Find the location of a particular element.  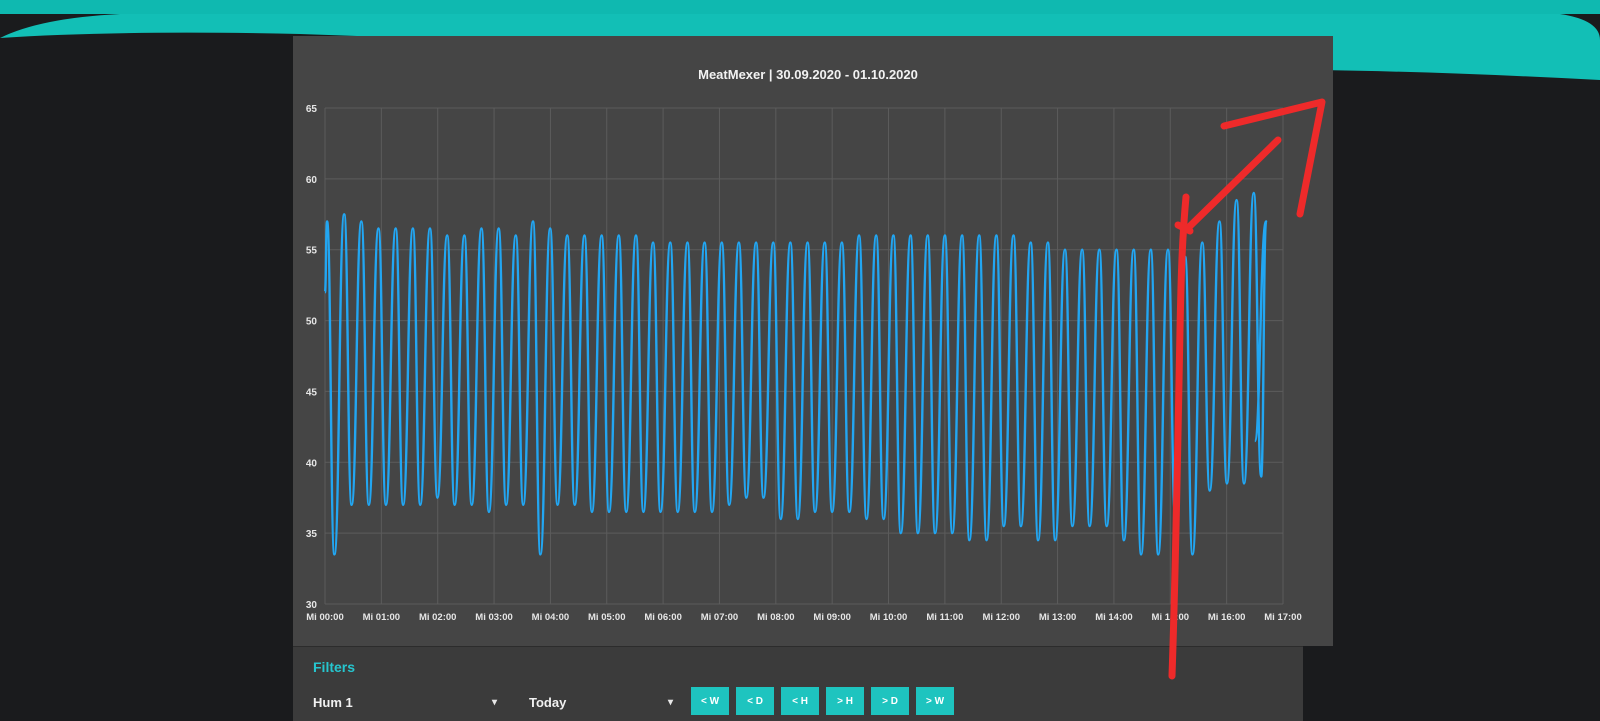

x-tick-label: Mi 13:00 is located at coordinates (1058, 617).